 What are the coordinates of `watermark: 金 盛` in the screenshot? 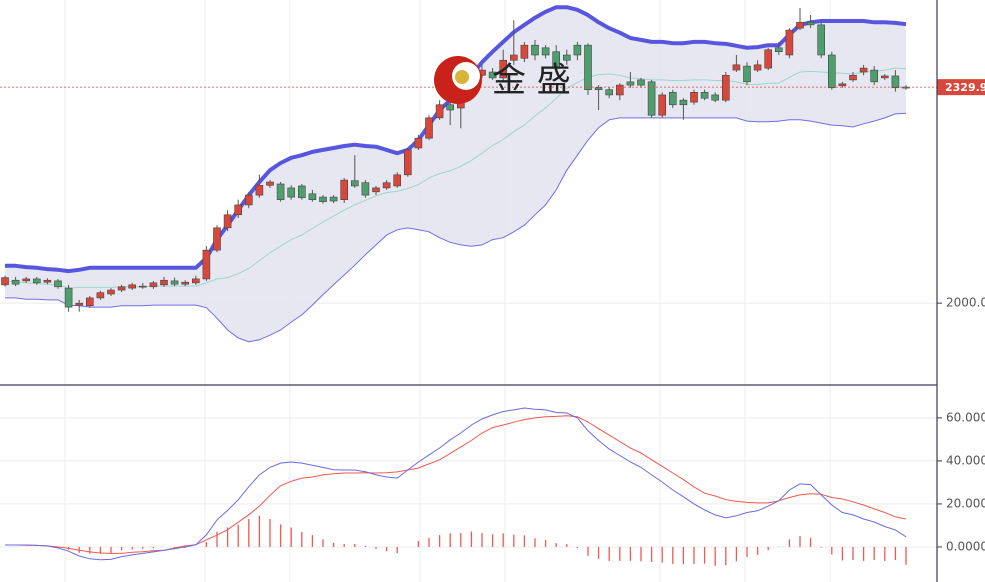 It's located at (502, 80).